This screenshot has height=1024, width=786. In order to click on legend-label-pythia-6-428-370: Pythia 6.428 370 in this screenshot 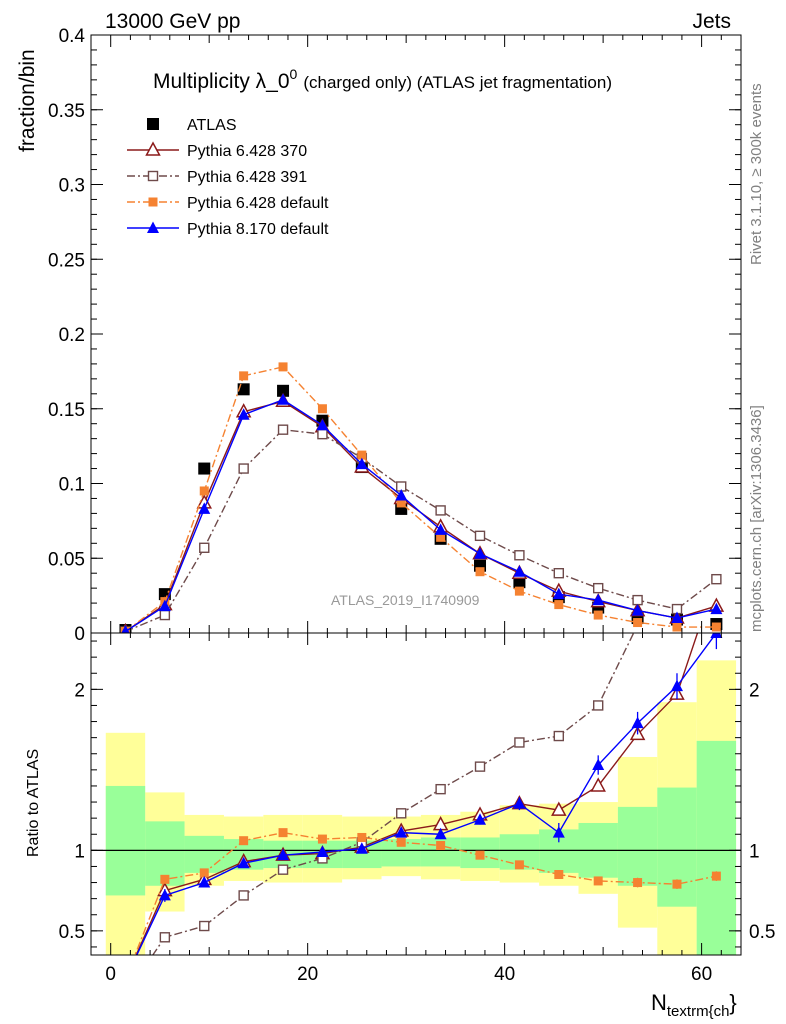, I will do `click(247, 151)`.